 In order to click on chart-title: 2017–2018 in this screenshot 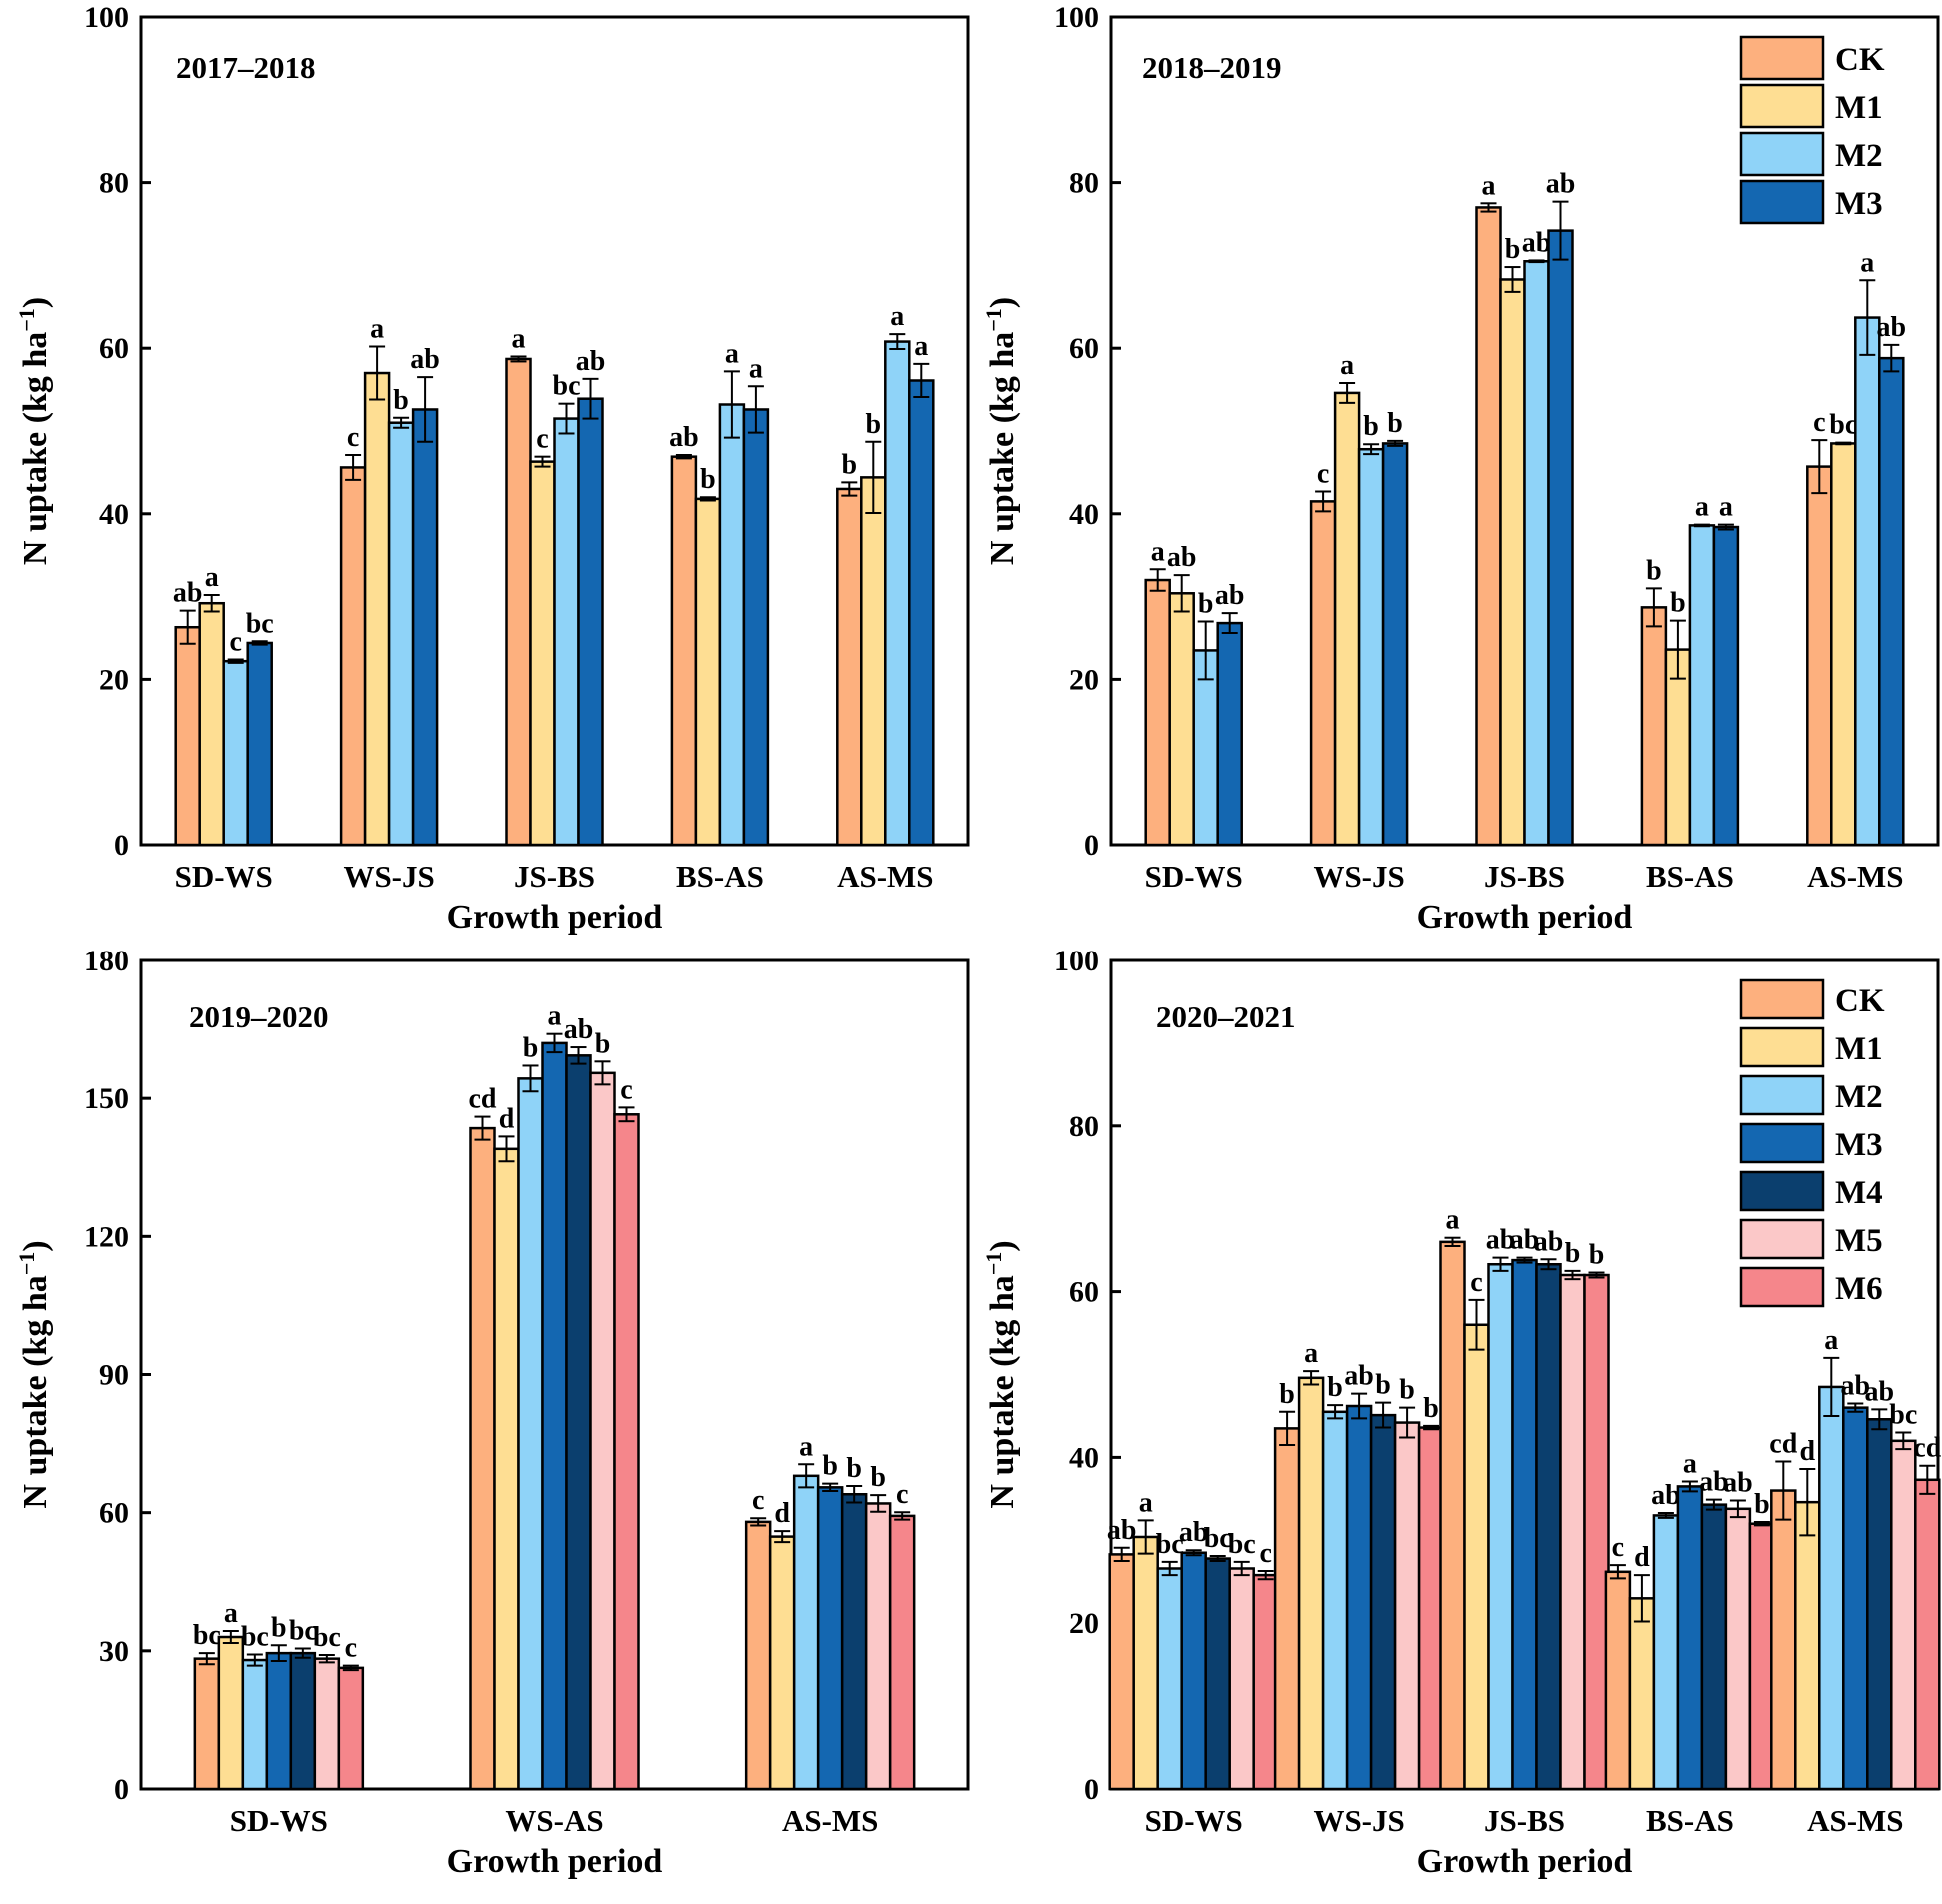, I will do `click(246, 67)`.